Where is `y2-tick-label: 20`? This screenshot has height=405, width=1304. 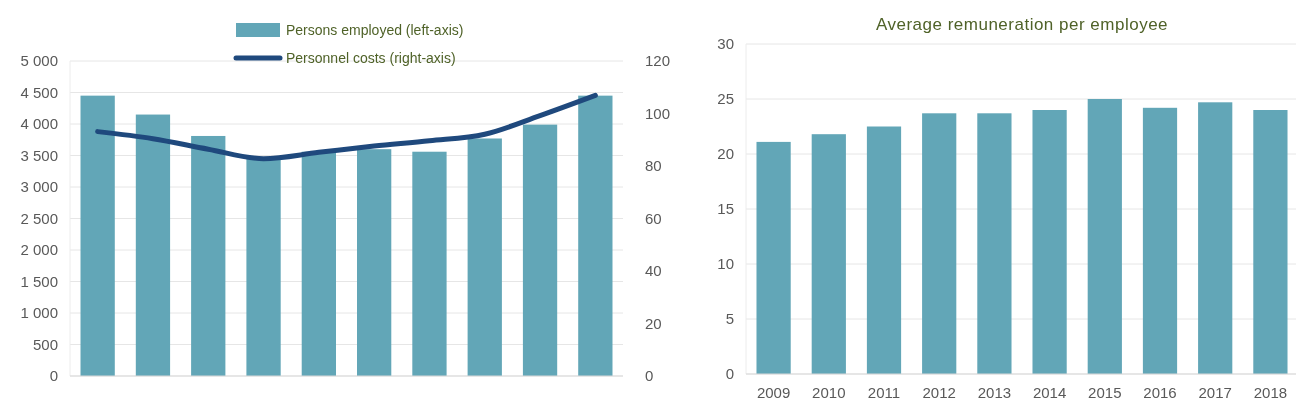
y2-tick-label: 20 is located at coordinates (653, 323).